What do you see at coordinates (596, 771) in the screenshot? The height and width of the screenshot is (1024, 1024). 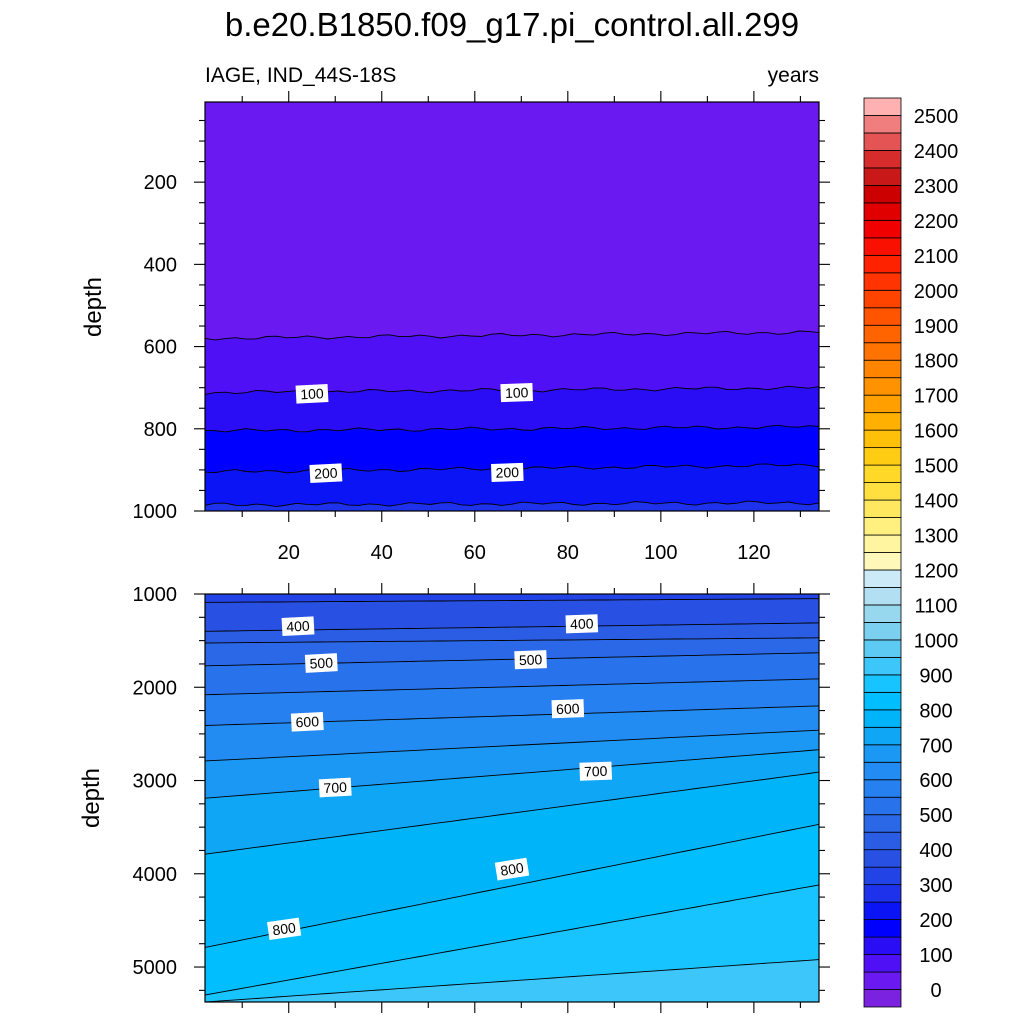 I see `contour-label: 700` at bounding box center [596, 771].